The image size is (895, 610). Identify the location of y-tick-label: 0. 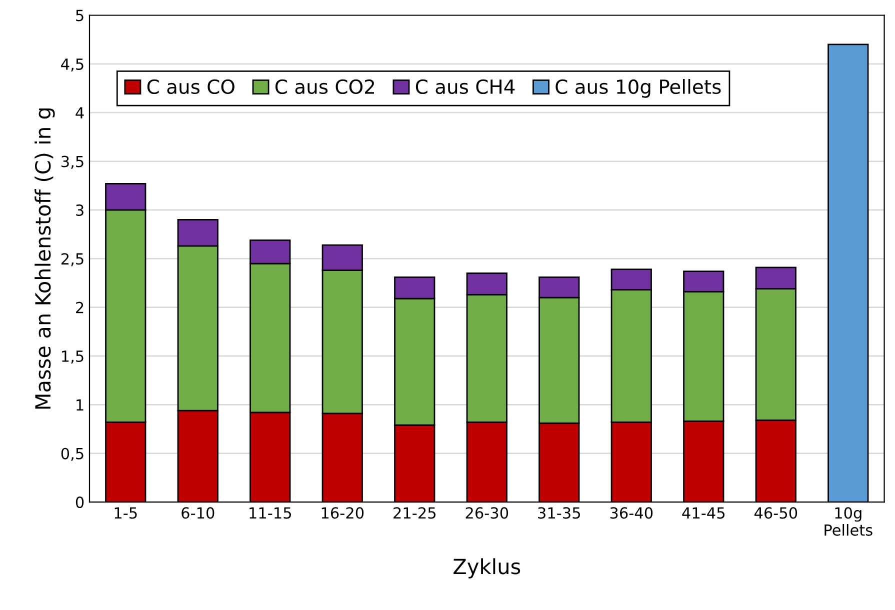
(80, 502).